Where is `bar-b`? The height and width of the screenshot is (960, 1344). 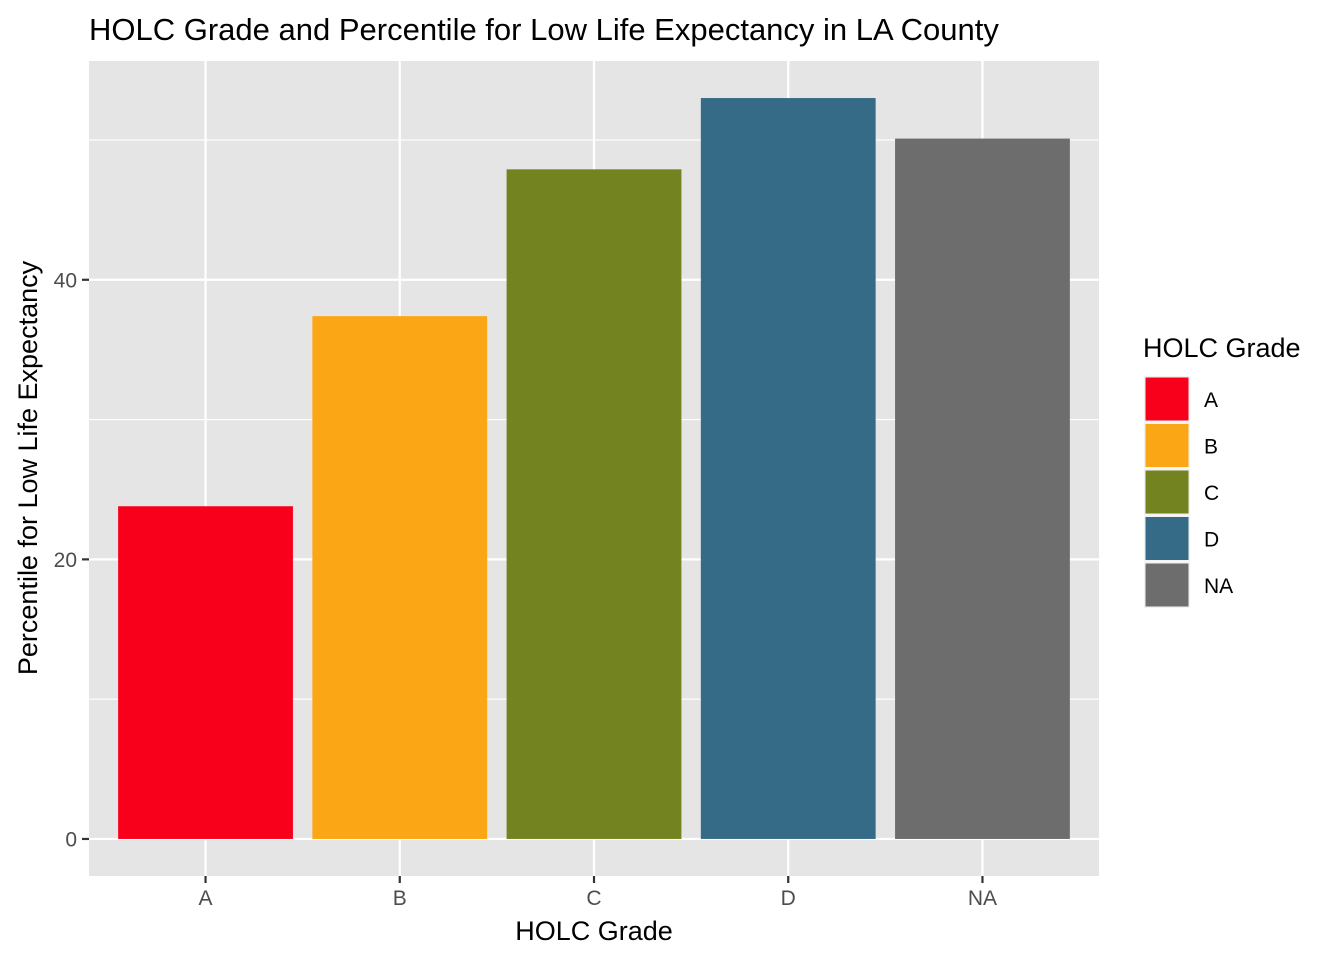 bar-b is located at coordinates (400, 577).